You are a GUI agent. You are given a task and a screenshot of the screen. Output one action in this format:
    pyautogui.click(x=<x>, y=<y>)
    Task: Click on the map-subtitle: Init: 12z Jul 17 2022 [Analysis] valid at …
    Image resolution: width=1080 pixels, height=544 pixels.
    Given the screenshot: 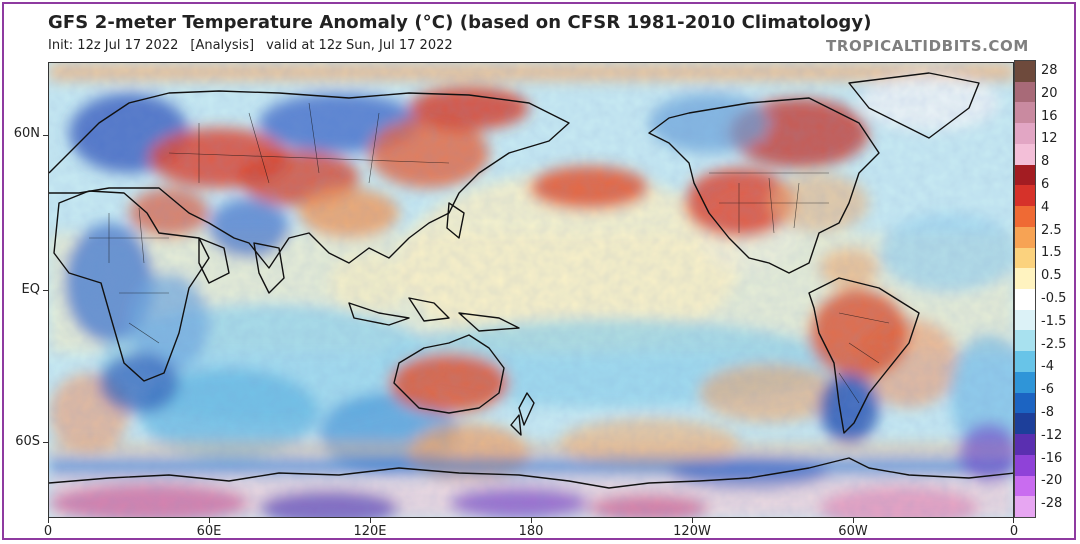 What is the action you would take?
    pyautogui.click(x=250, y=45)
    